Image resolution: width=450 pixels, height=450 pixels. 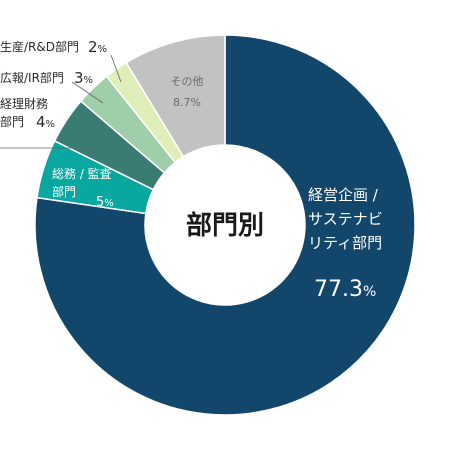 I want to click on donut-hole, so click(x=225, y=225).